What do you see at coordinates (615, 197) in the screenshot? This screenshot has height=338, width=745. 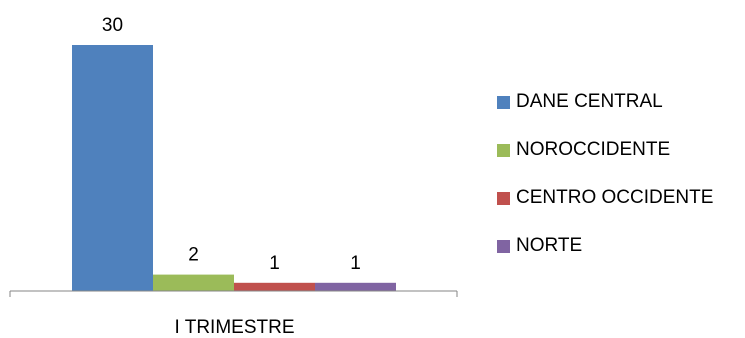 I see `legend-label: CENTRO OCCIDENTE` at bounding box center [615, 197].